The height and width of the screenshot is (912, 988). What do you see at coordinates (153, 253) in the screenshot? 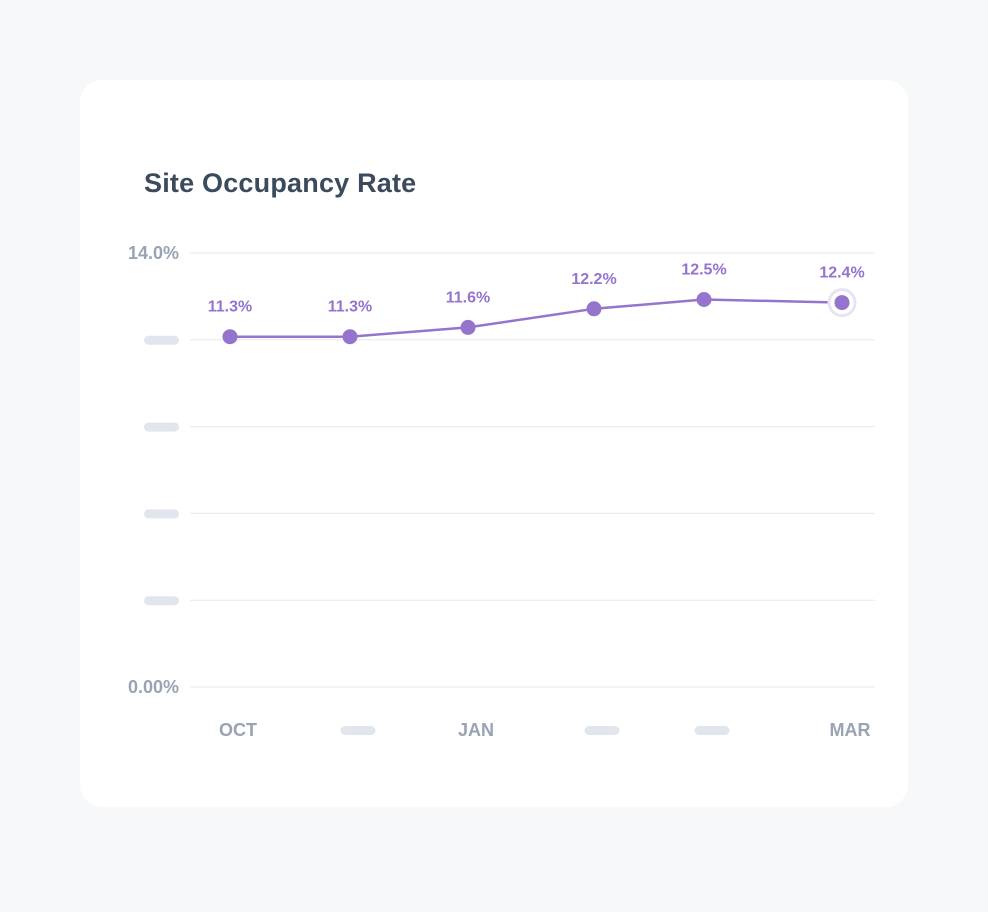
I see `y-tick-label: 14.0%` at bounding box center [153, 253].